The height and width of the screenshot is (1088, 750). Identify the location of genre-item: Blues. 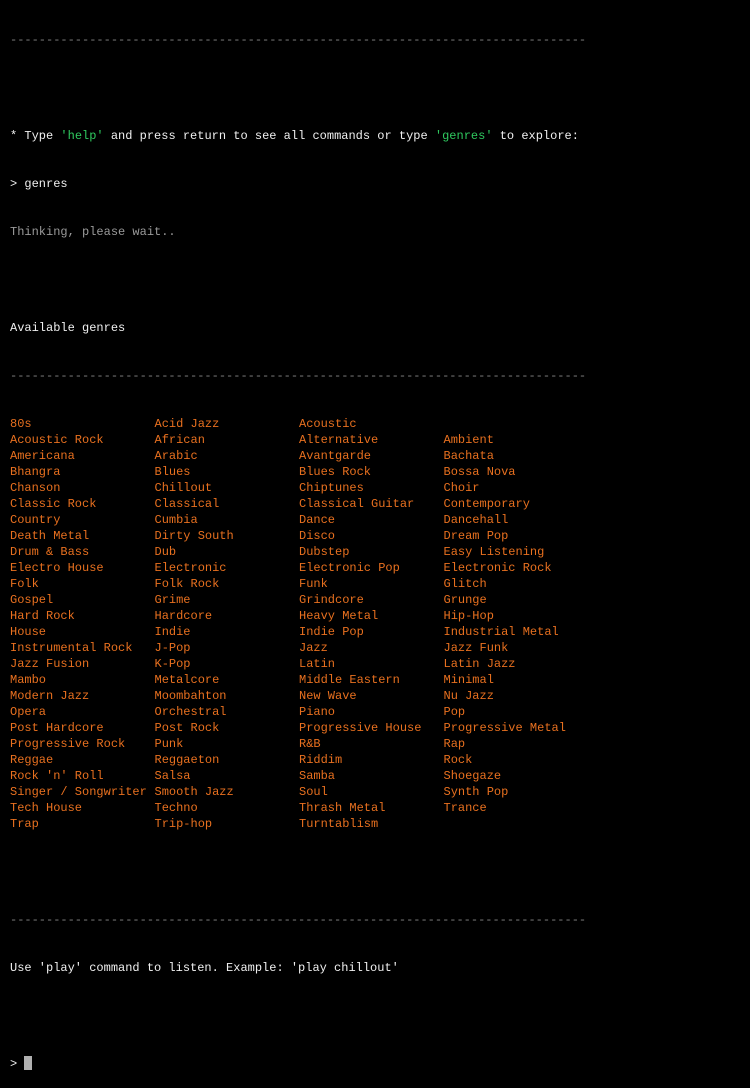
(172, 472).